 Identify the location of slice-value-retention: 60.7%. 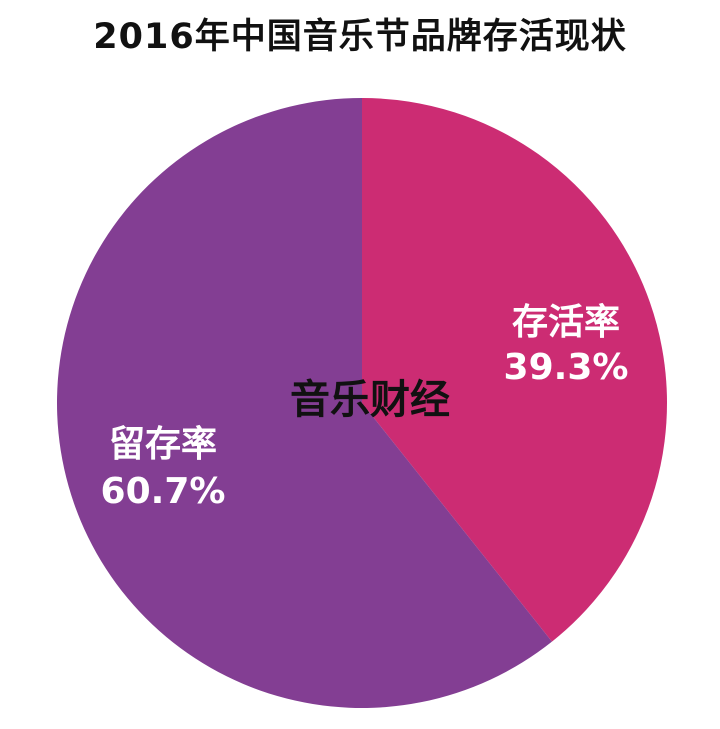
(163, 491).